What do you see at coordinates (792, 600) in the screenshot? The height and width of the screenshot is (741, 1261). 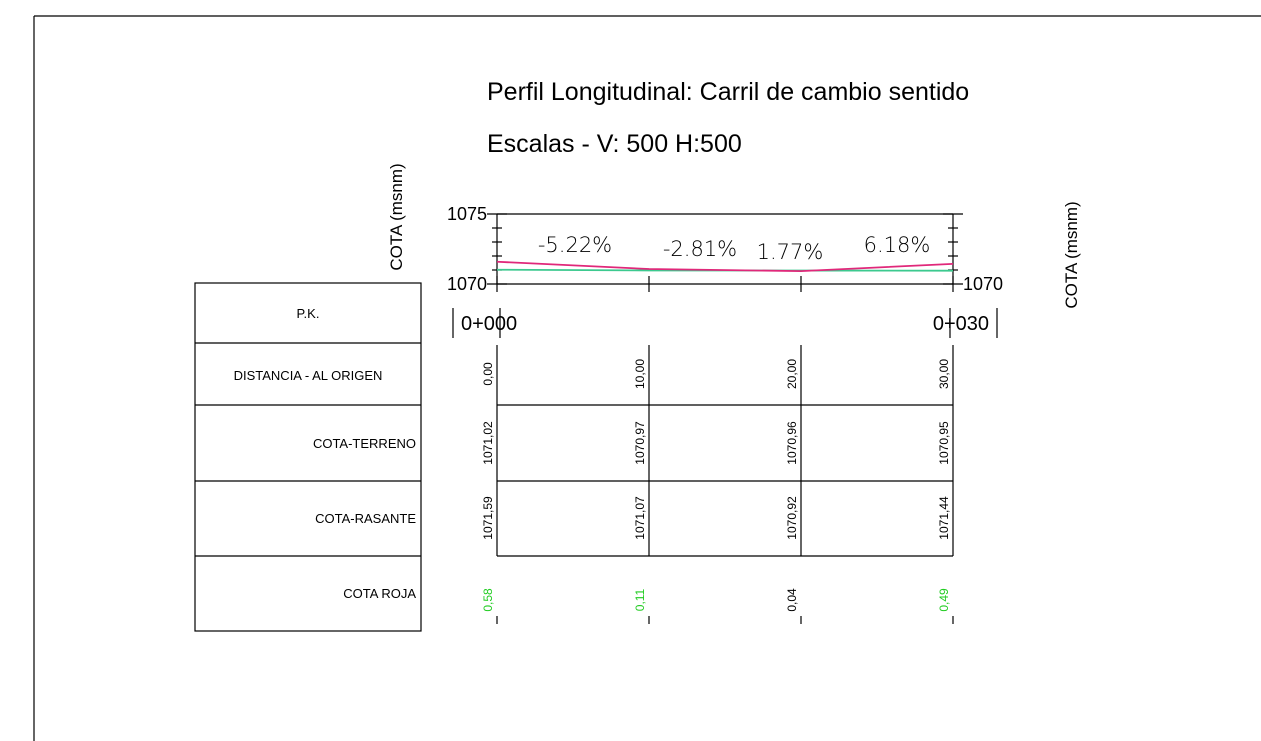 I see `cota-roja-label: 0,04` at bounding box center [792, 600].